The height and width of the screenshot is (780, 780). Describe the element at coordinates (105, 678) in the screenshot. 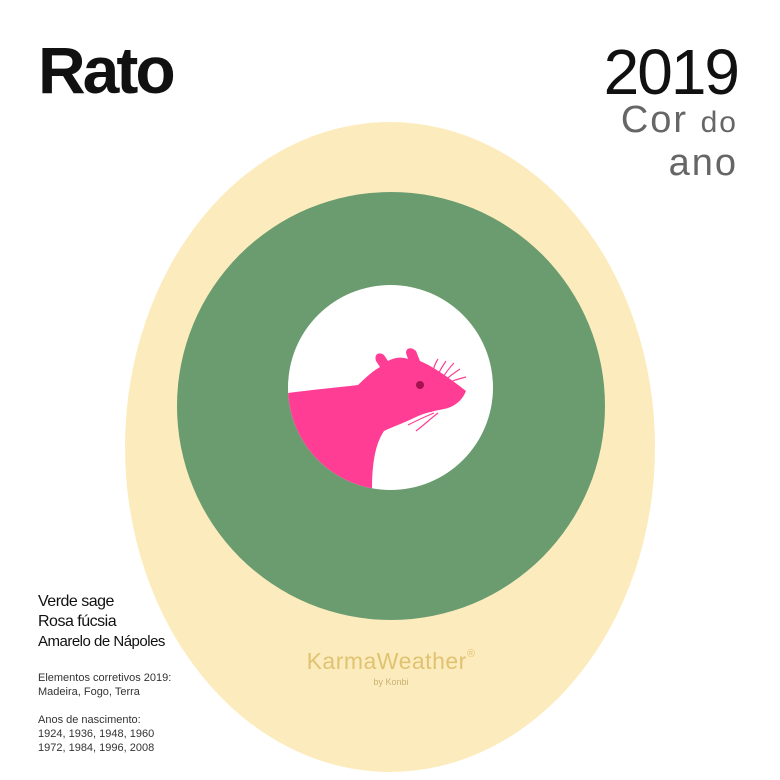

I see `corrective-elements-label: Elementos corretivos 2019:` at that location.